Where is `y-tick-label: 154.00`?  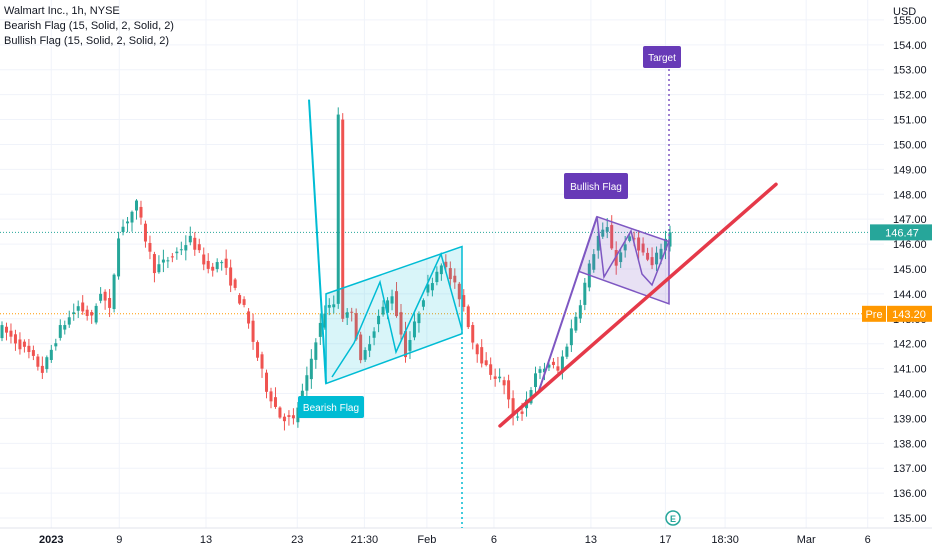 y-tick-label: 154.00 is located at coordinates (910, 46).